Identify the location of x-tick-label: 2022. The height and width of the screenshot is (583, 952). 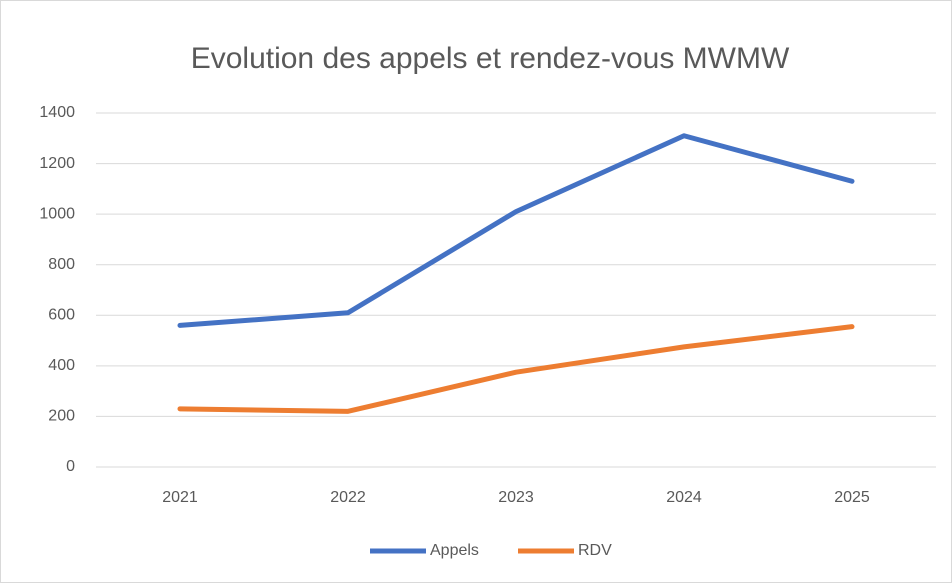
(348, 497).